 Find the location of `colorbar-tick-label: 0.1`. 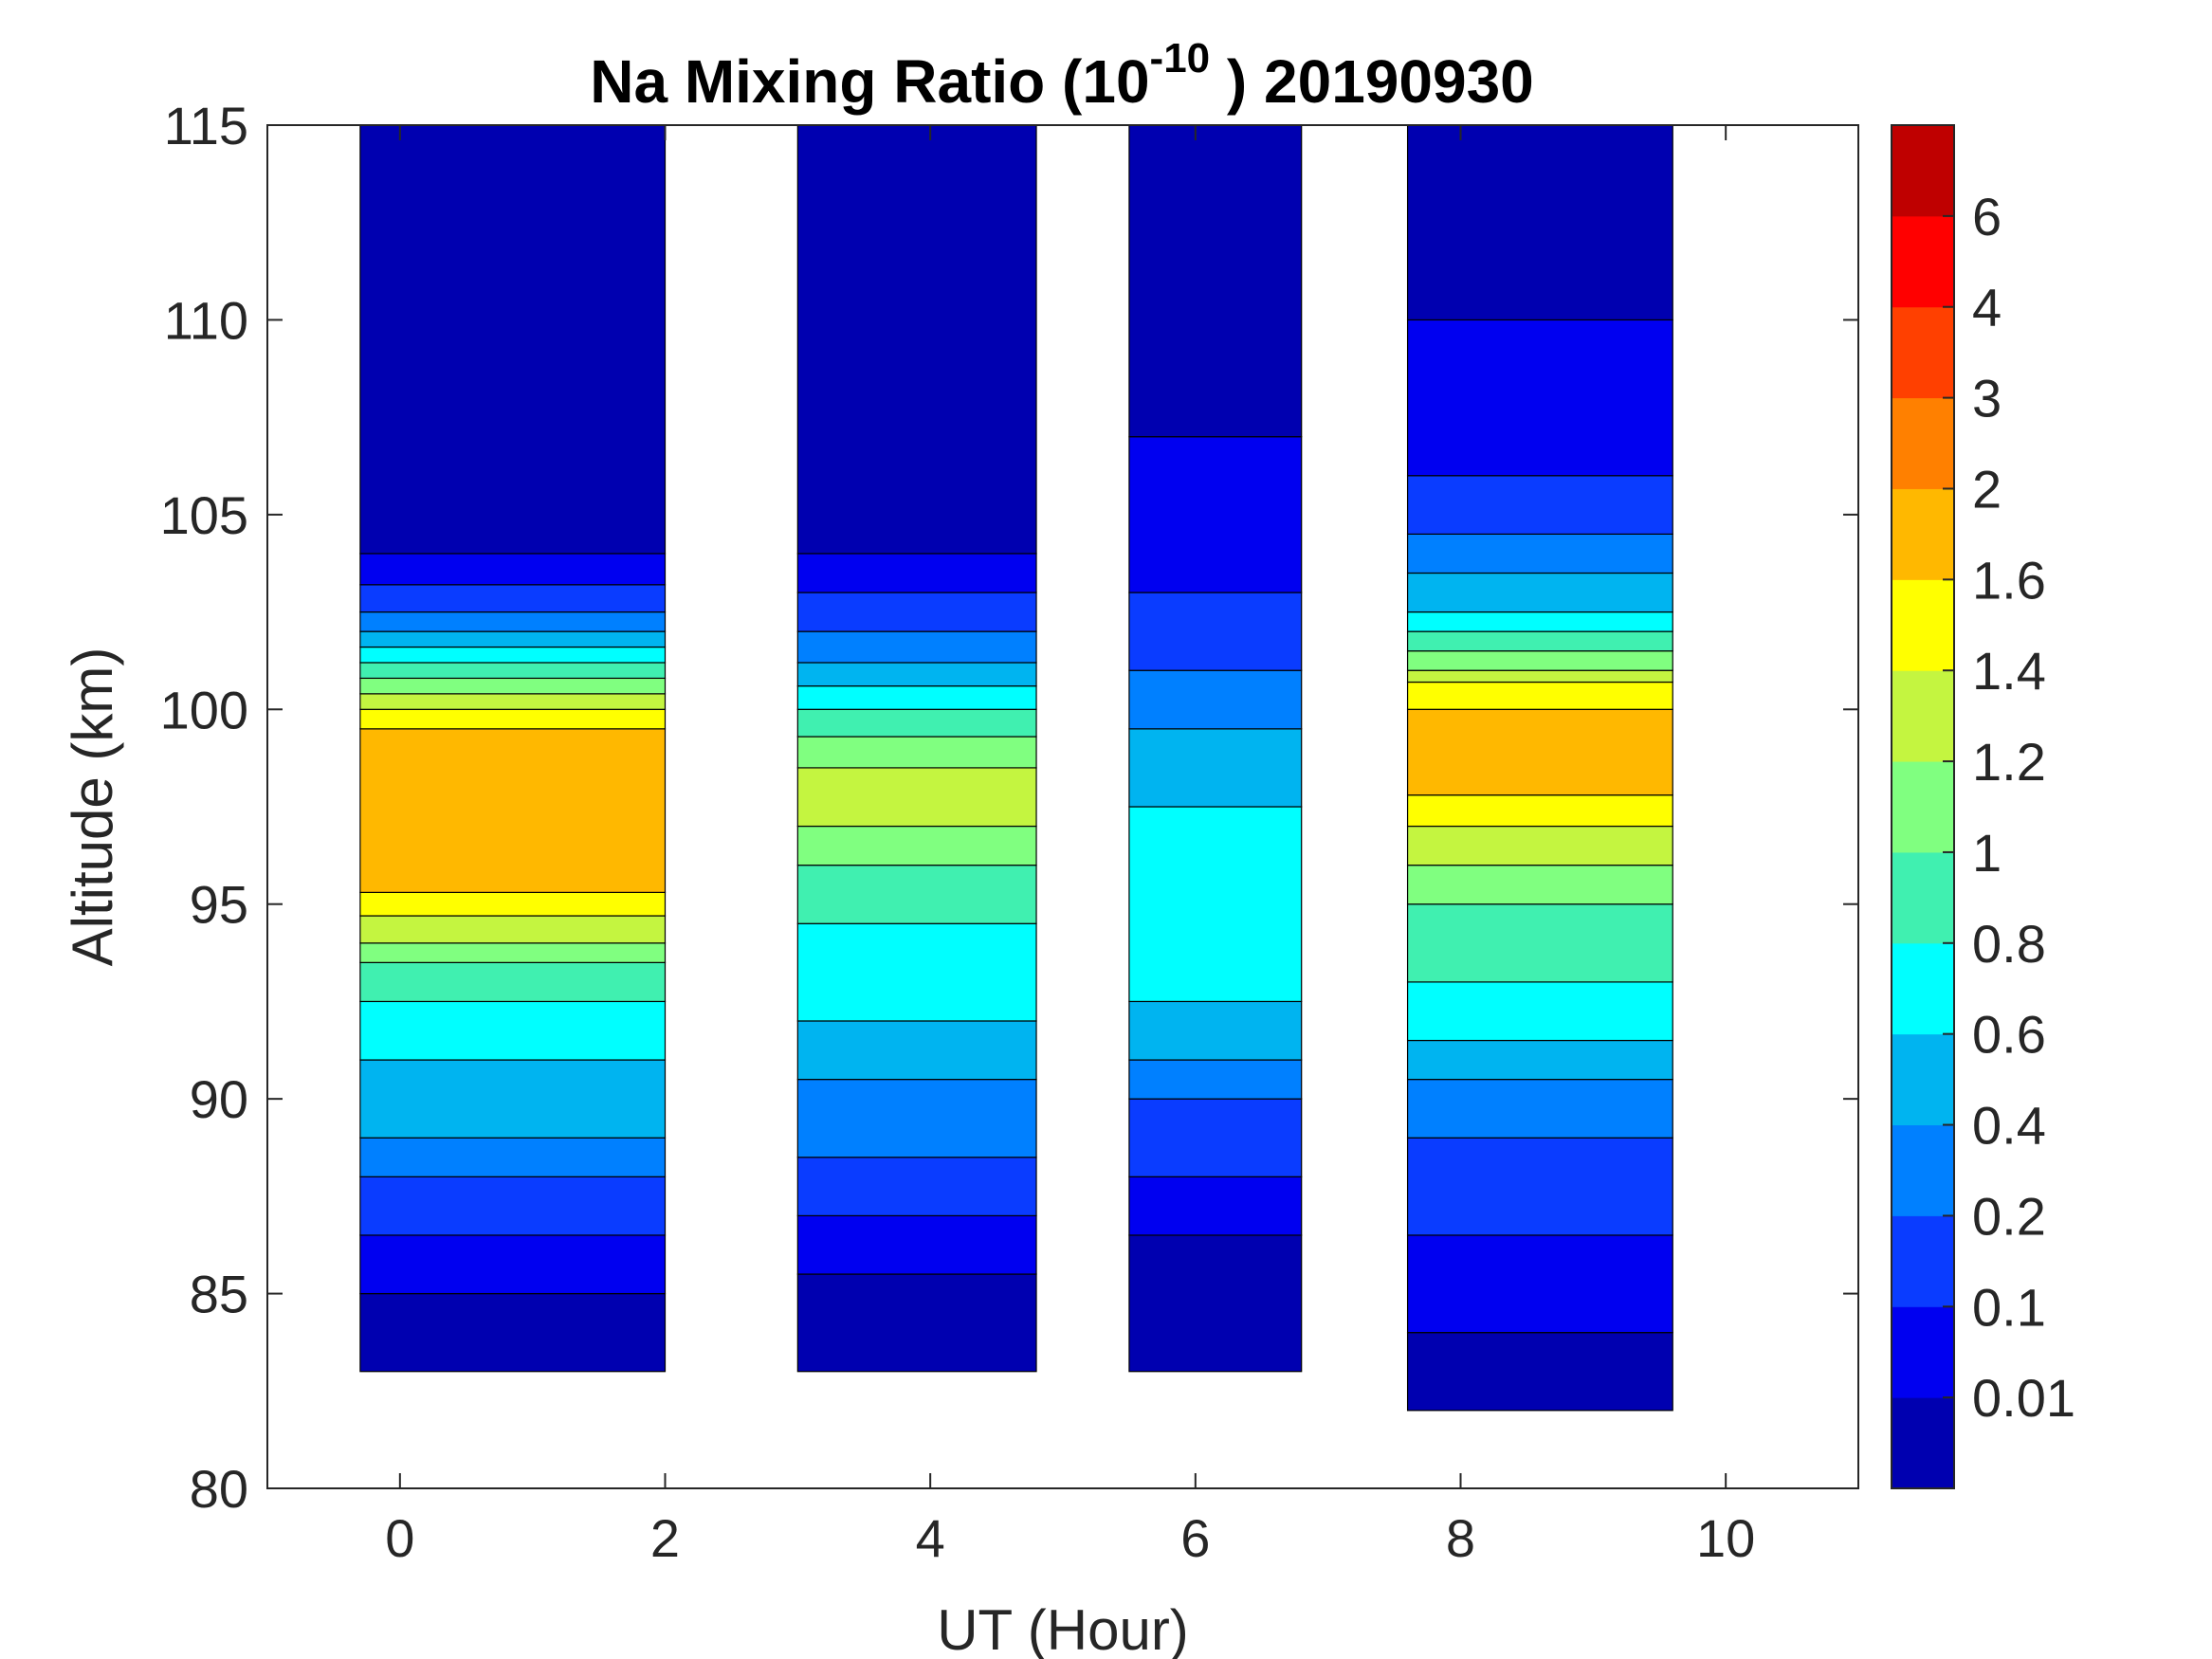

colorbar-tick-label: 0.1 is located at coordinates (2009, 1307).